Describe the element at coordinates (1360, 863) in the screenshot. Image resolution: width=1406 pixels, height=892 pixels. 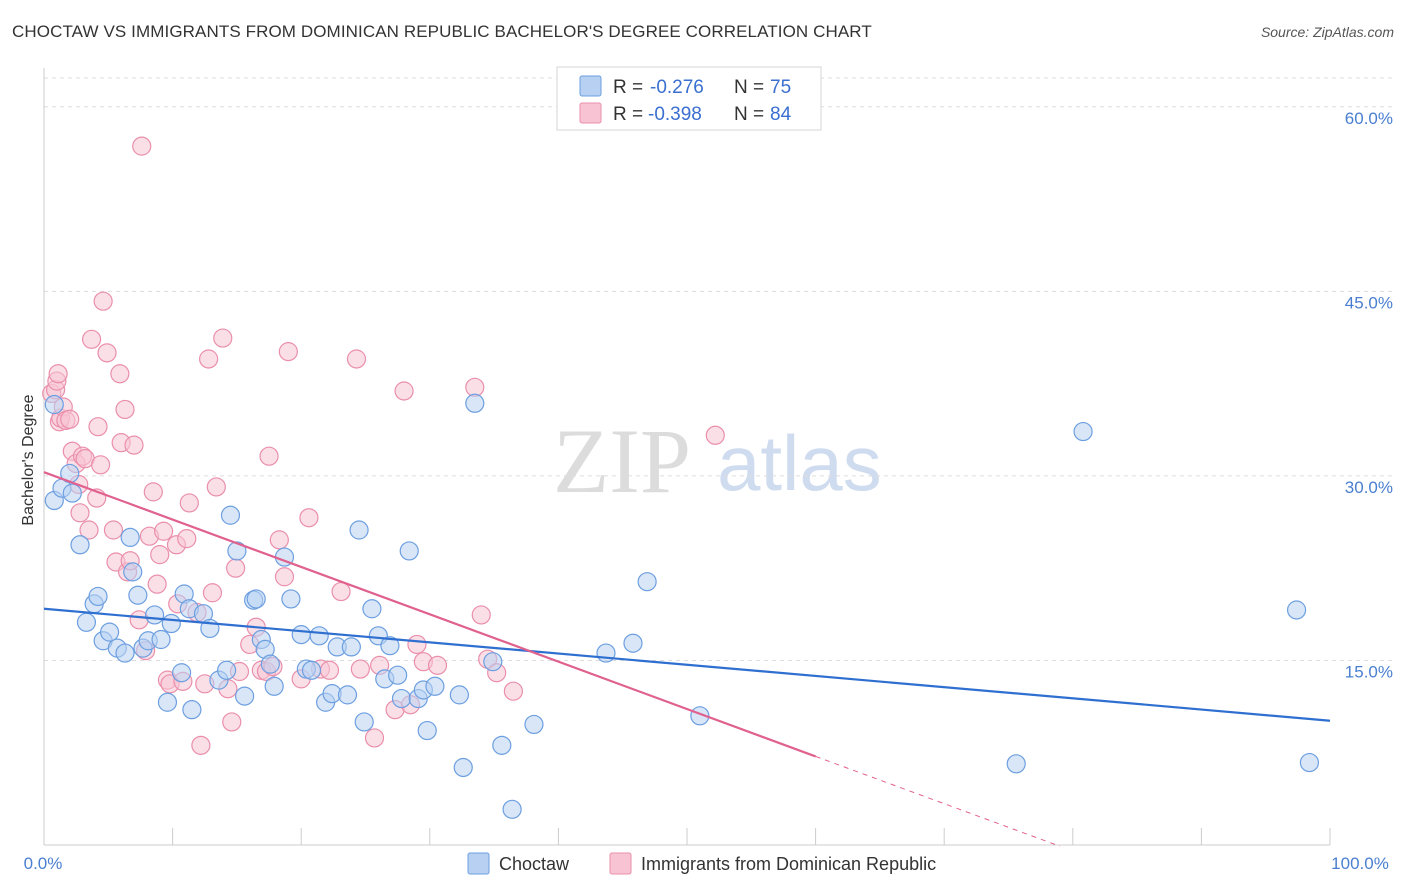
I see `x-tick-label-max: 100.0%` at that location.